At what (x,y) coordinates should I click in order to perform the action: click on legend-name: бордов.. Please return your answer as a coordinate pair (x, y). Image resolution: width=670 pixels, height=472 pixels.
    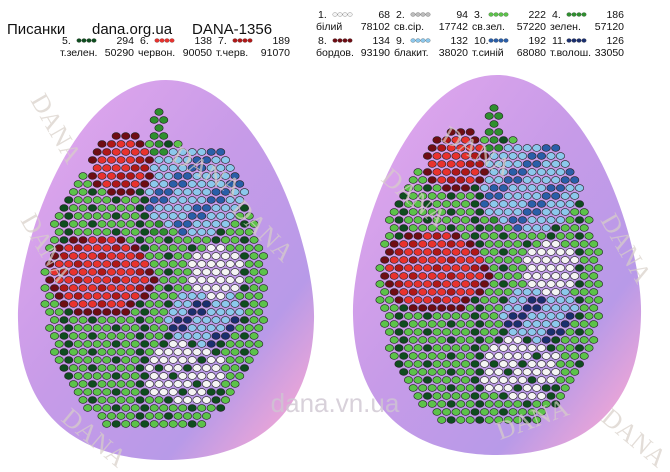
    Looking at the image, I should click on (335, 53).